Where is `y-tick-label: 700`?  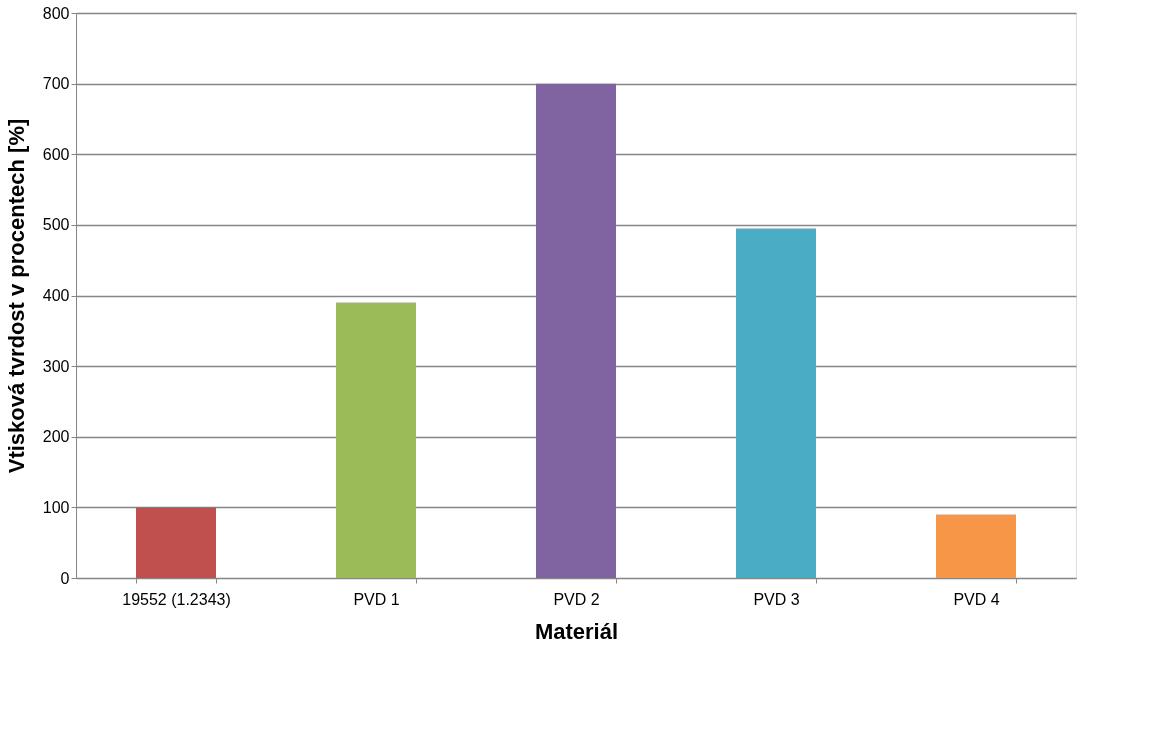 y-tick-label: 700 is located at coordinates (56, 84).